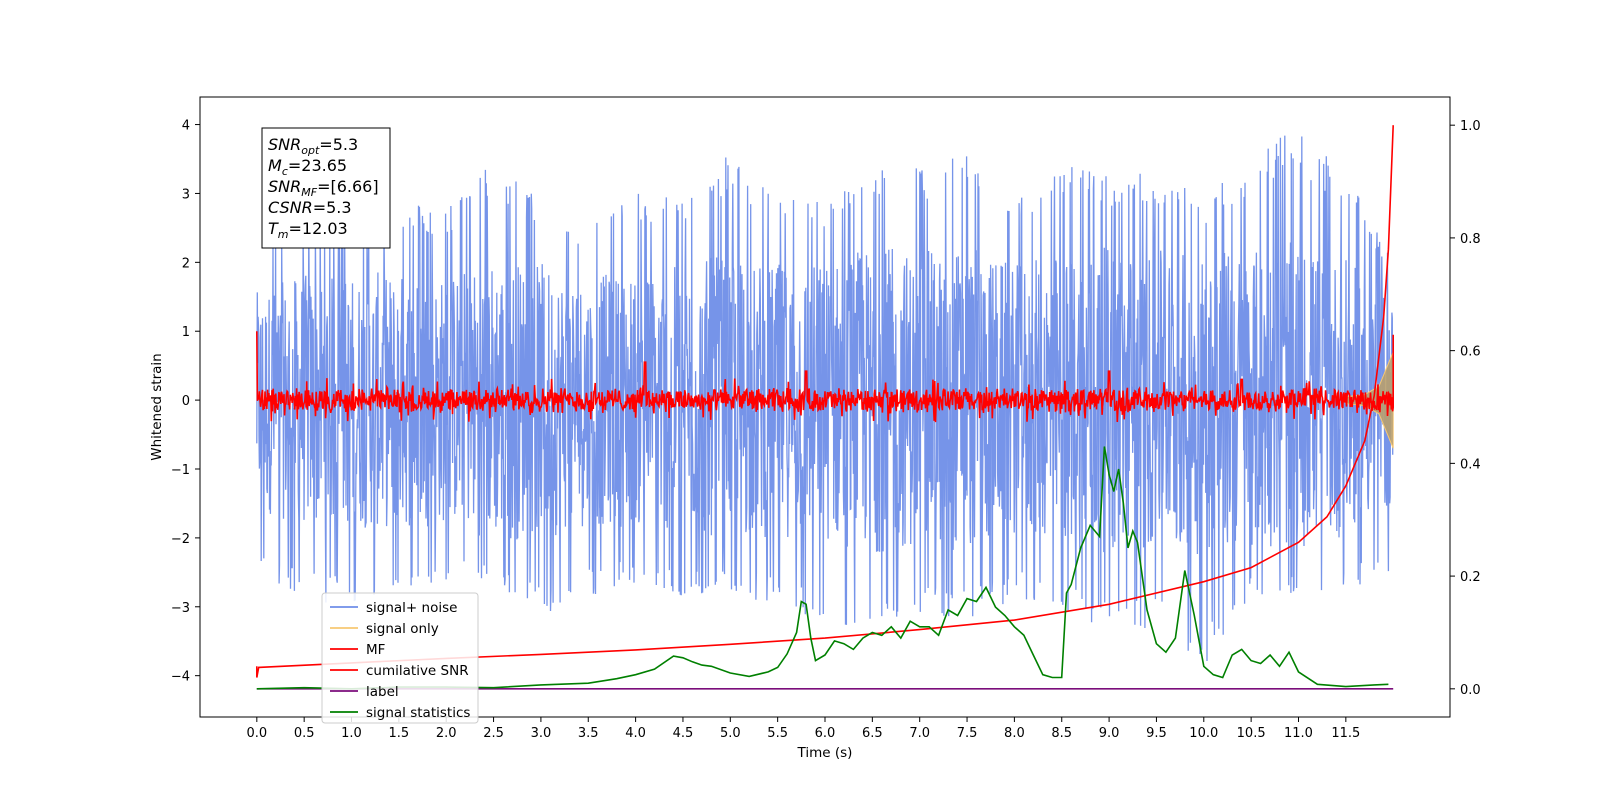 The height and width of the screenshot is (800, 1600). What do you see at coordinates (180, 608) in the screenshot?
I see `y-tick-label: −3` at bounding box center [180, 608].